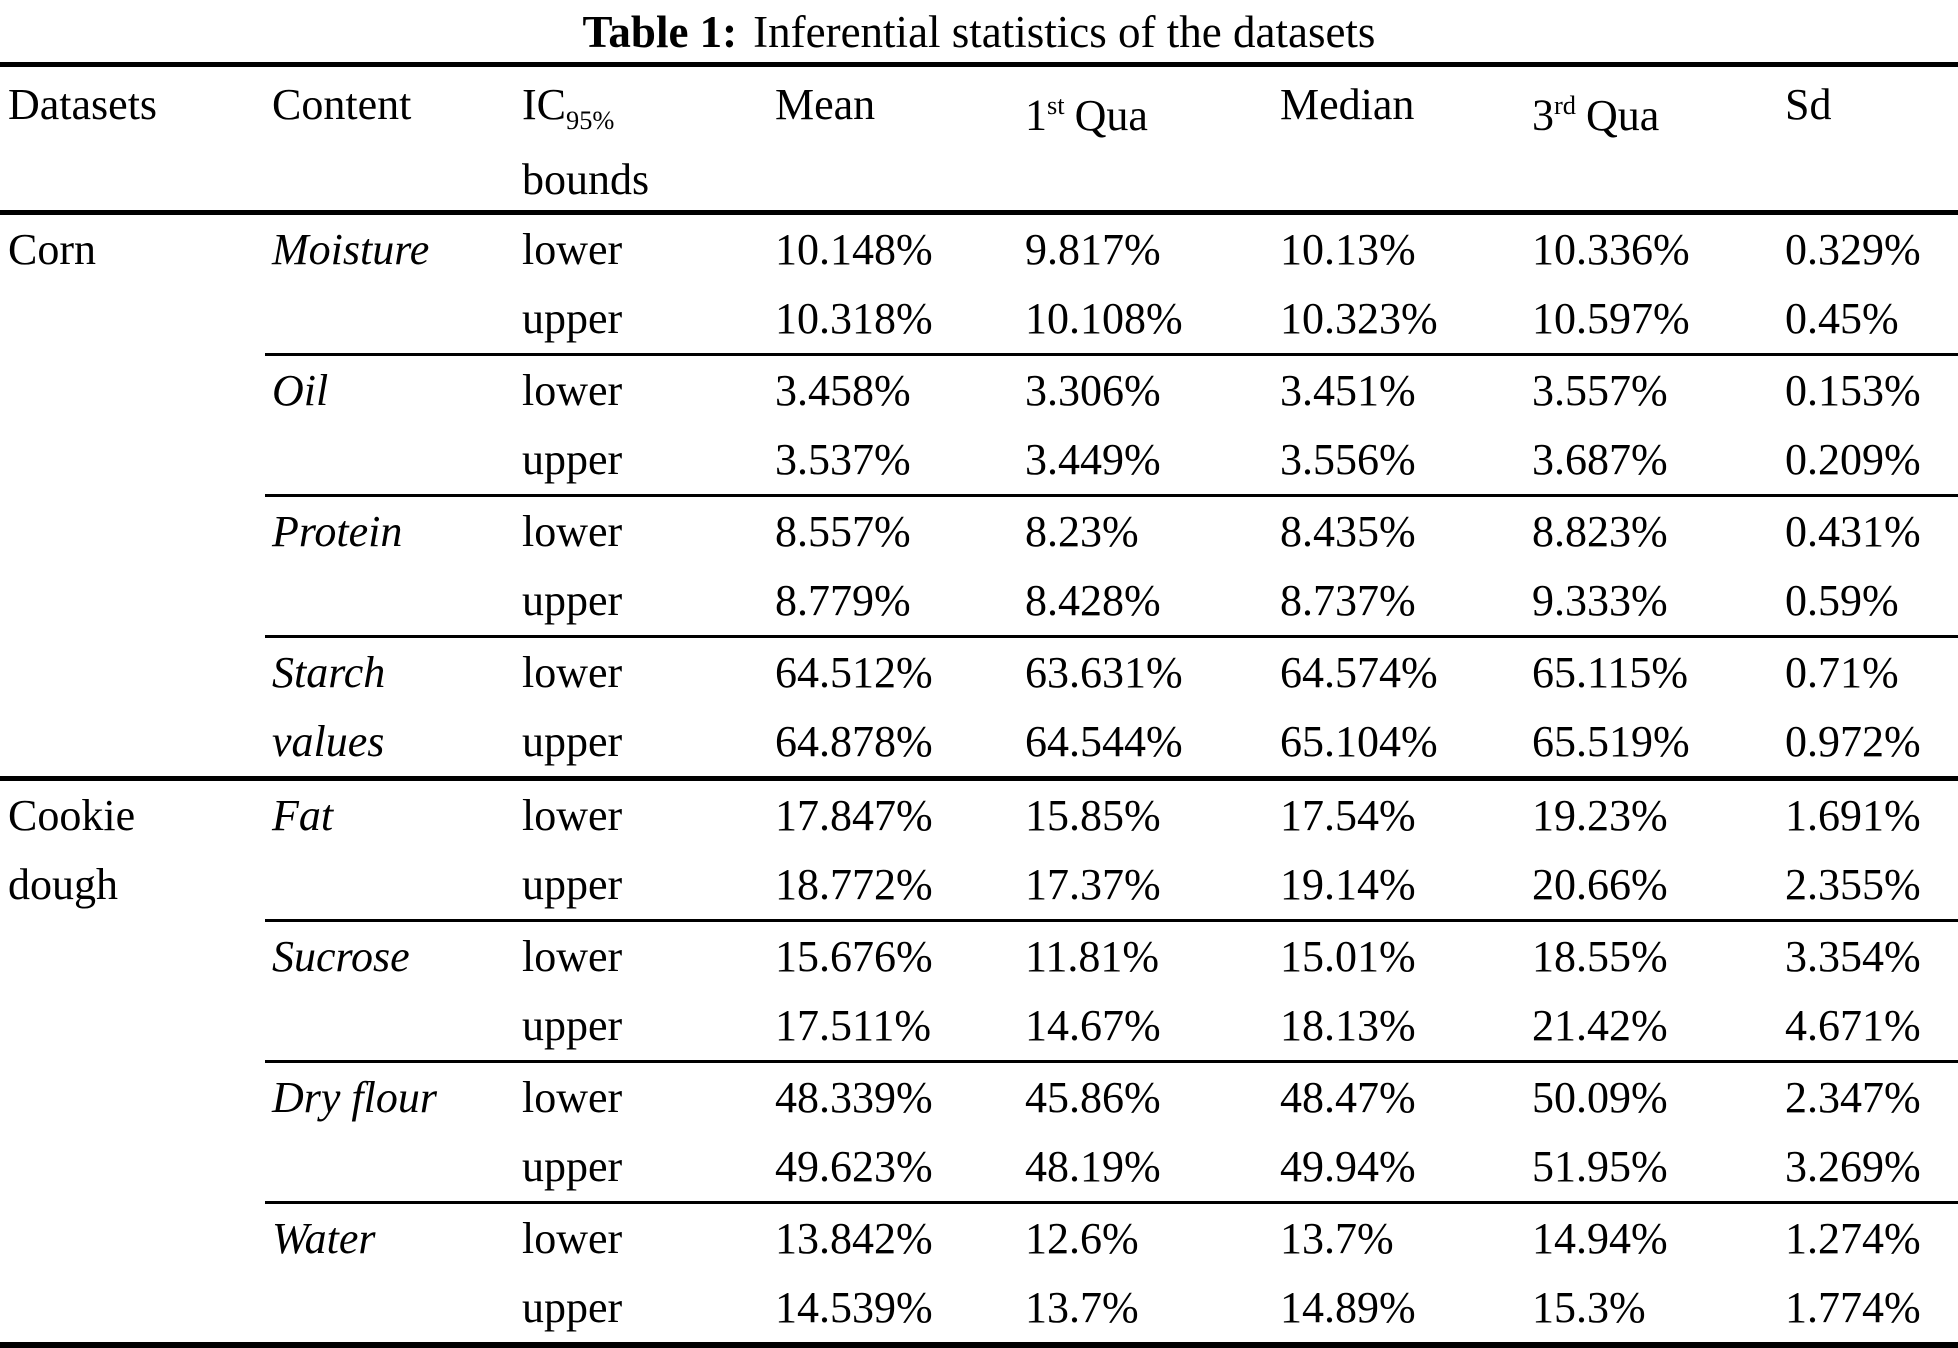 The image size is (1958, 1348). What do you see at coordinates (1842, 318) in the screenshot?
I see `sd-cell: 0.45%` at bounding box center [1842, 318].